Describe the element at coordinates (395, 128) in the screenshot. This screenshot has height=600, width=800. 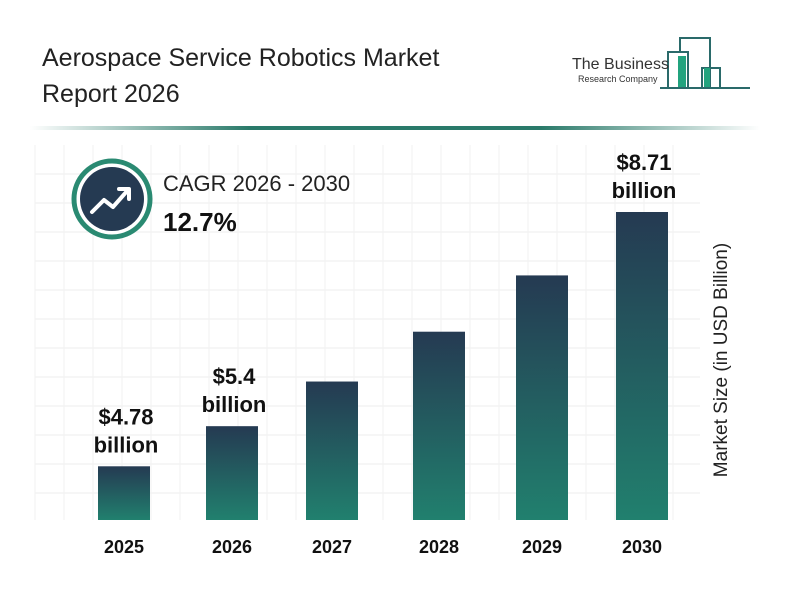
I see `divider` at that location.